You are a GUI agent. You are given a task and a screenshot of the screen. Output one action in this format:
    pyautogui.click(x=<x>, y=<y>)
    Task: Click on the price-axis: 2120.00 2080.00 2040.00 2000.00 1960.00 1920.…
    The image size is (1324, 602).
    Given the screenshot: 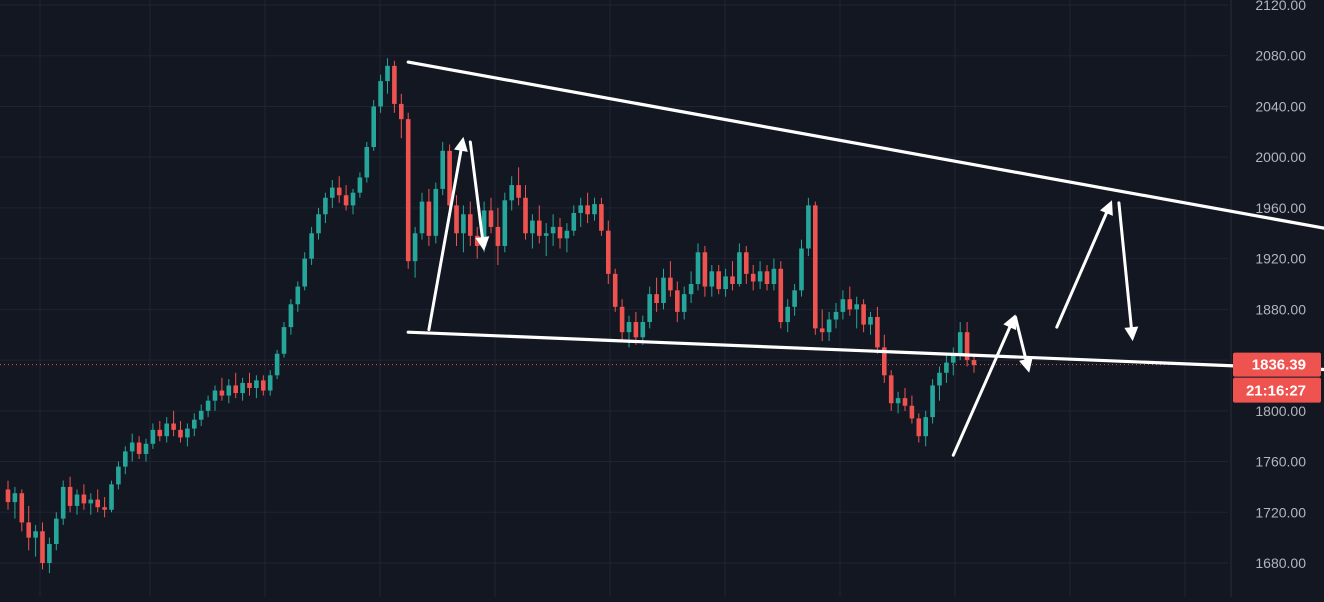 What is the action you would take?
    pyautogui.click(x=1280, y=285)
    